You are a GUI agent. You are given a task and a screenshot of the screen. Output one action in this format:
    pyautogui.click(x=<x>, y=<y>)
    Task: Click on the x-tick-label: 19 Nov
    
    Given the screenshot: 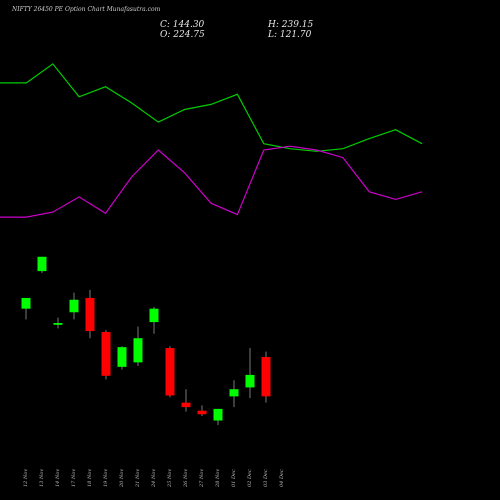 What is the action you would take?
    pyautogui.click(x=106, y=478)
    